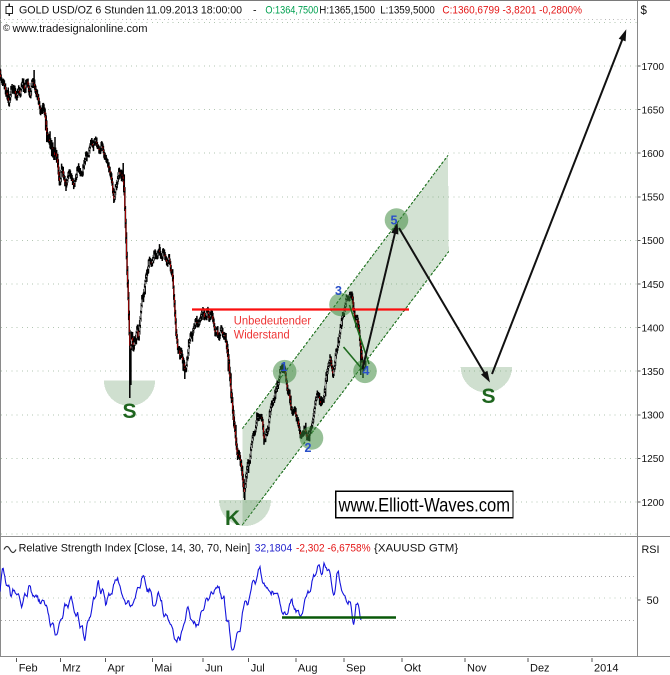  What do you see at coordinates (308, 448) in the screenshot?
I see `svg-text: 2` at bounding box center [308, 448].